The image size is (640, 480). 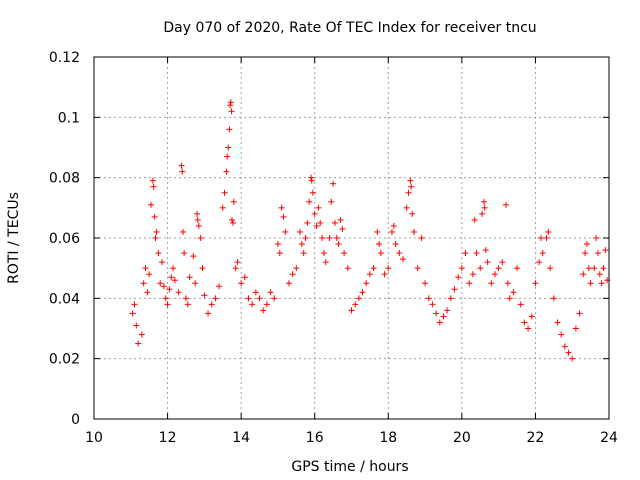 What do you see at coordinates (64, 299) in the screenshot?
I see `y-tick-label: 0.04` at bounding box center [64, 299].